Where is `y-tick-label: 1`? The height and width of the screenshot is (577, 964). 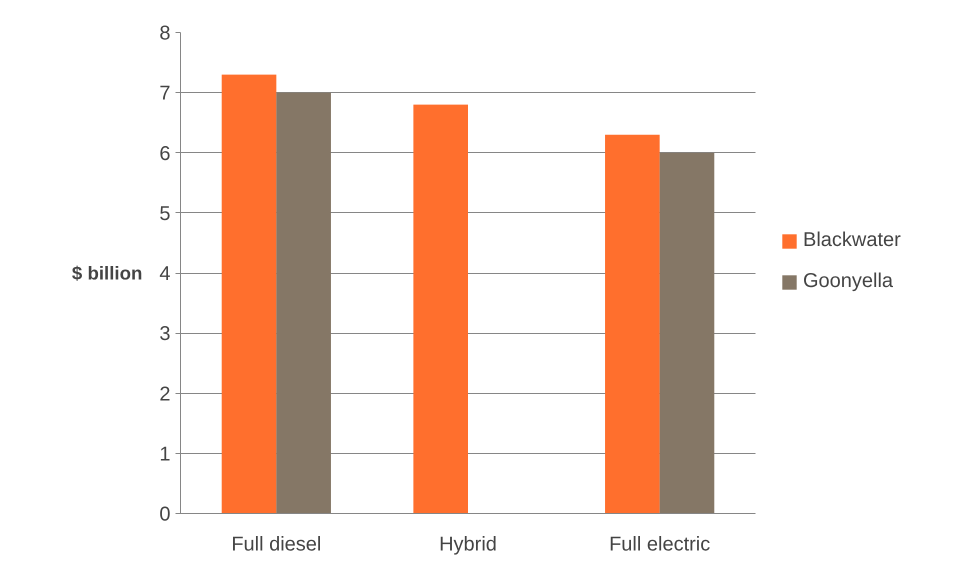
y-tick-label: 1 is located at coordinates (164, 454).